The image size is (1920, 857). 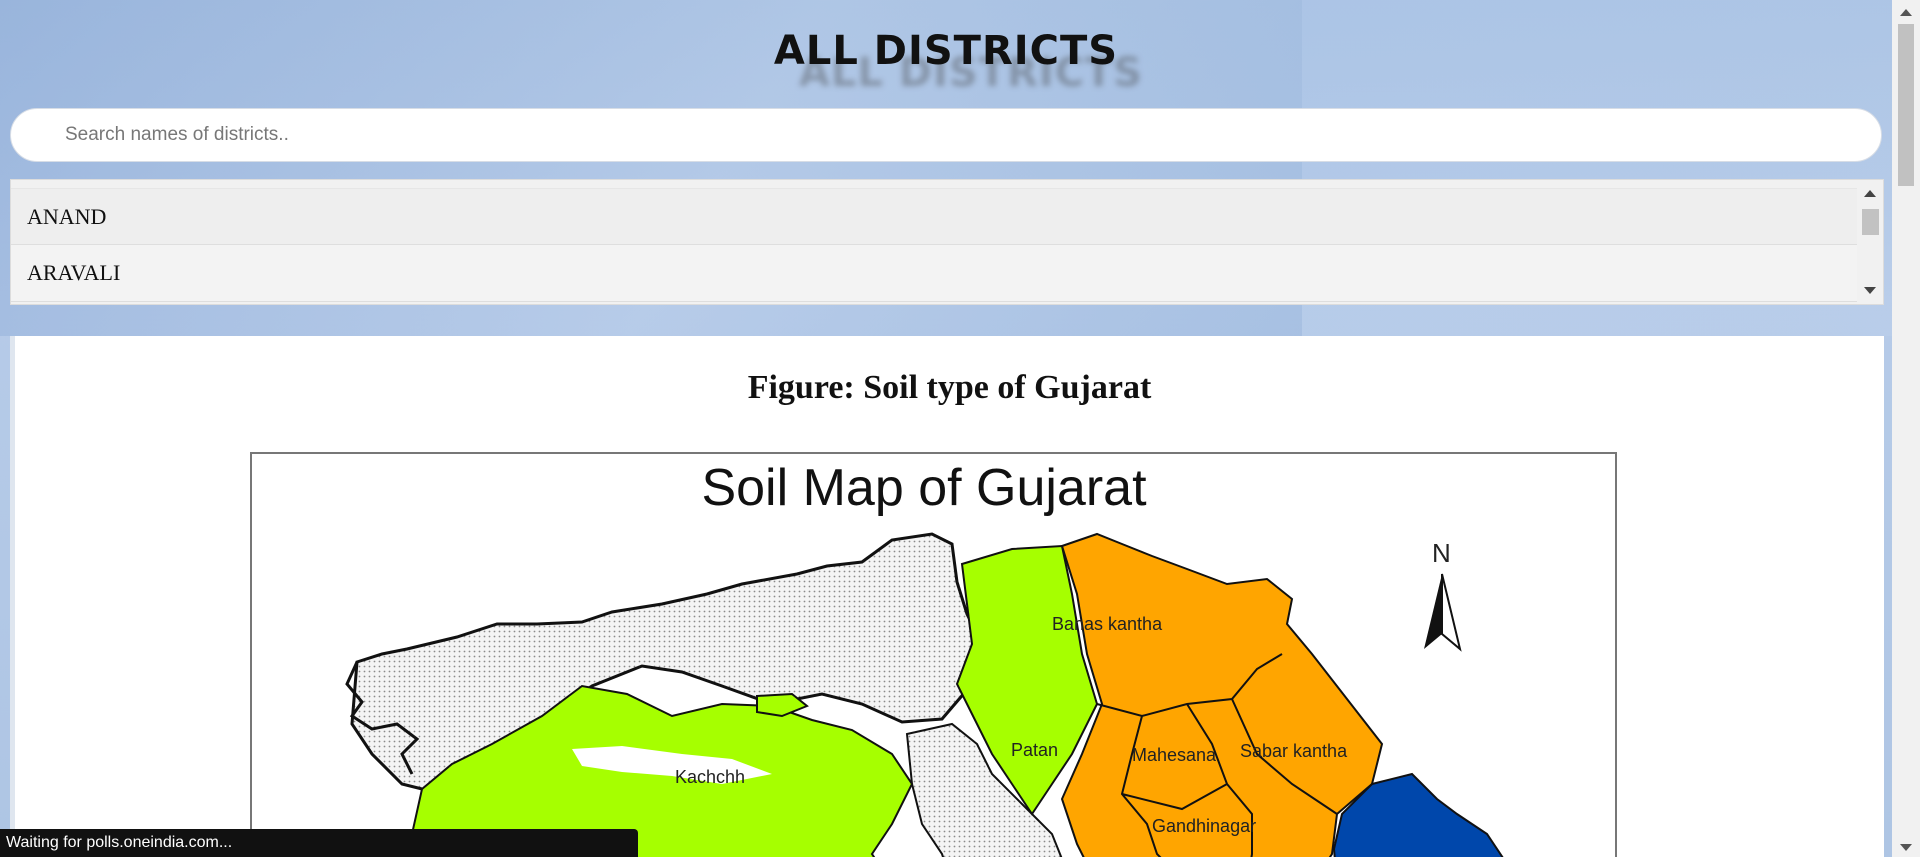 What do you see at coordinates (1906, 12) in the screenshot?
I see `page-scroll-up-icon` at bounding box center [1906, 12].